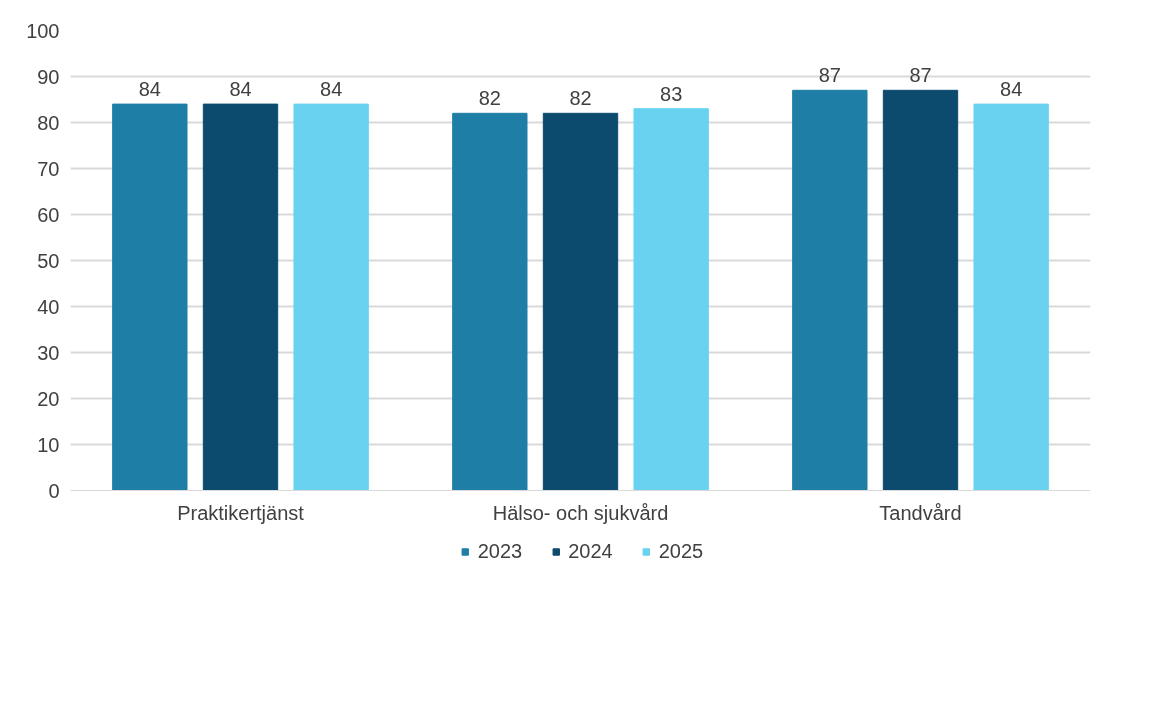 The height and width of the screenshot is (716, 1165). What do you see at coordinates (48, 168) in the screenshot?
I see `y-tick-label: 70` at bounding box center [48, 168].